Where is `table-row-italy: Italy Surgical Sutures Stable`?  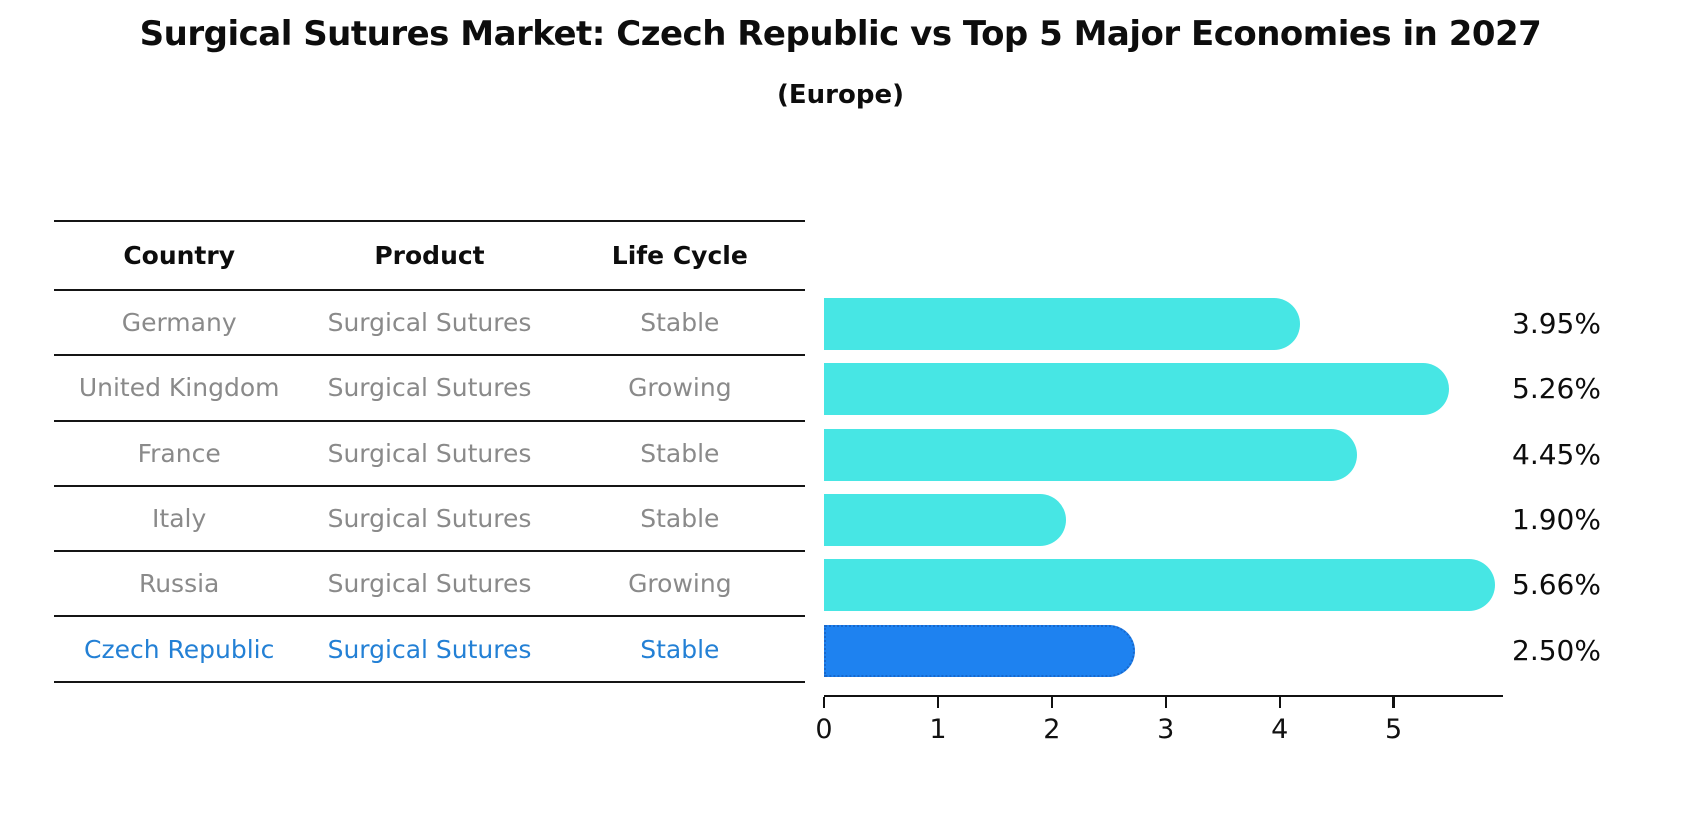 table-row-italy: Italy Surgical Sutures Stable is located at coordinates (429, 520).